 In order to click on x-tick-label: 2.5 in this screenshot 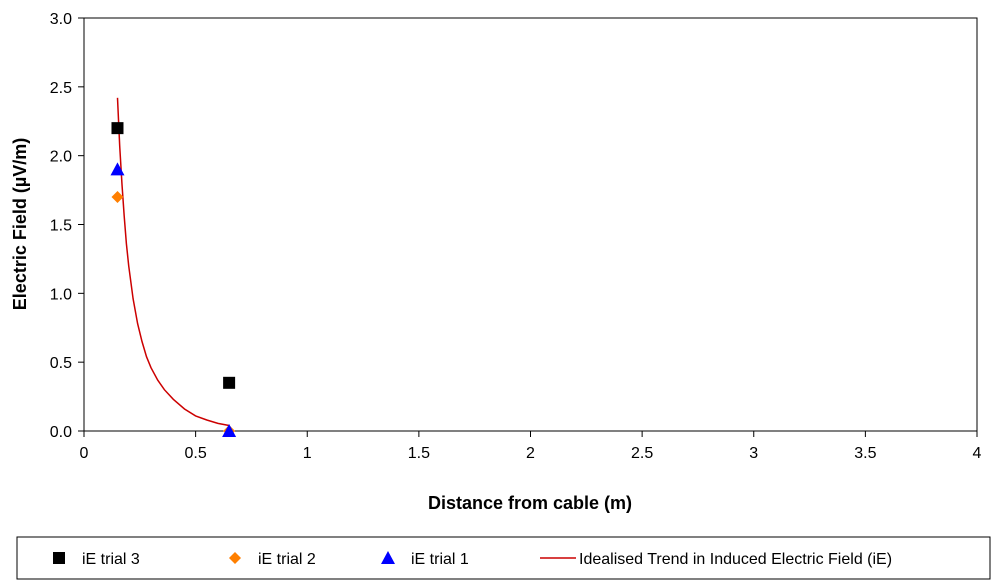, I will do `click(642, 453)`.